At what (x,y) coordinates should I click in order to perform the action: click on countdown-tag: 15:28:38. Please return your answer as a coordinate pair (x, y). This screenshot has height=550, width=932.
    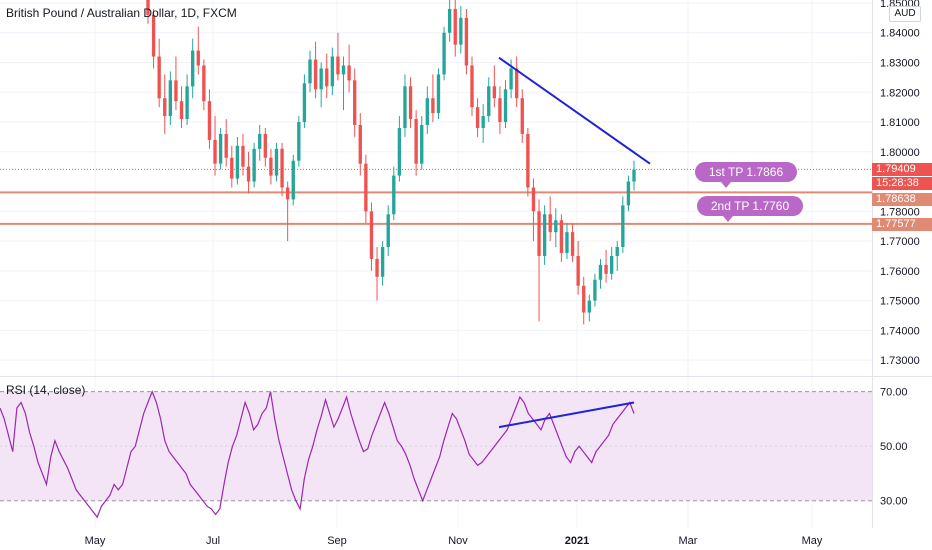
    Looking at the image, I should click on (902, 183).